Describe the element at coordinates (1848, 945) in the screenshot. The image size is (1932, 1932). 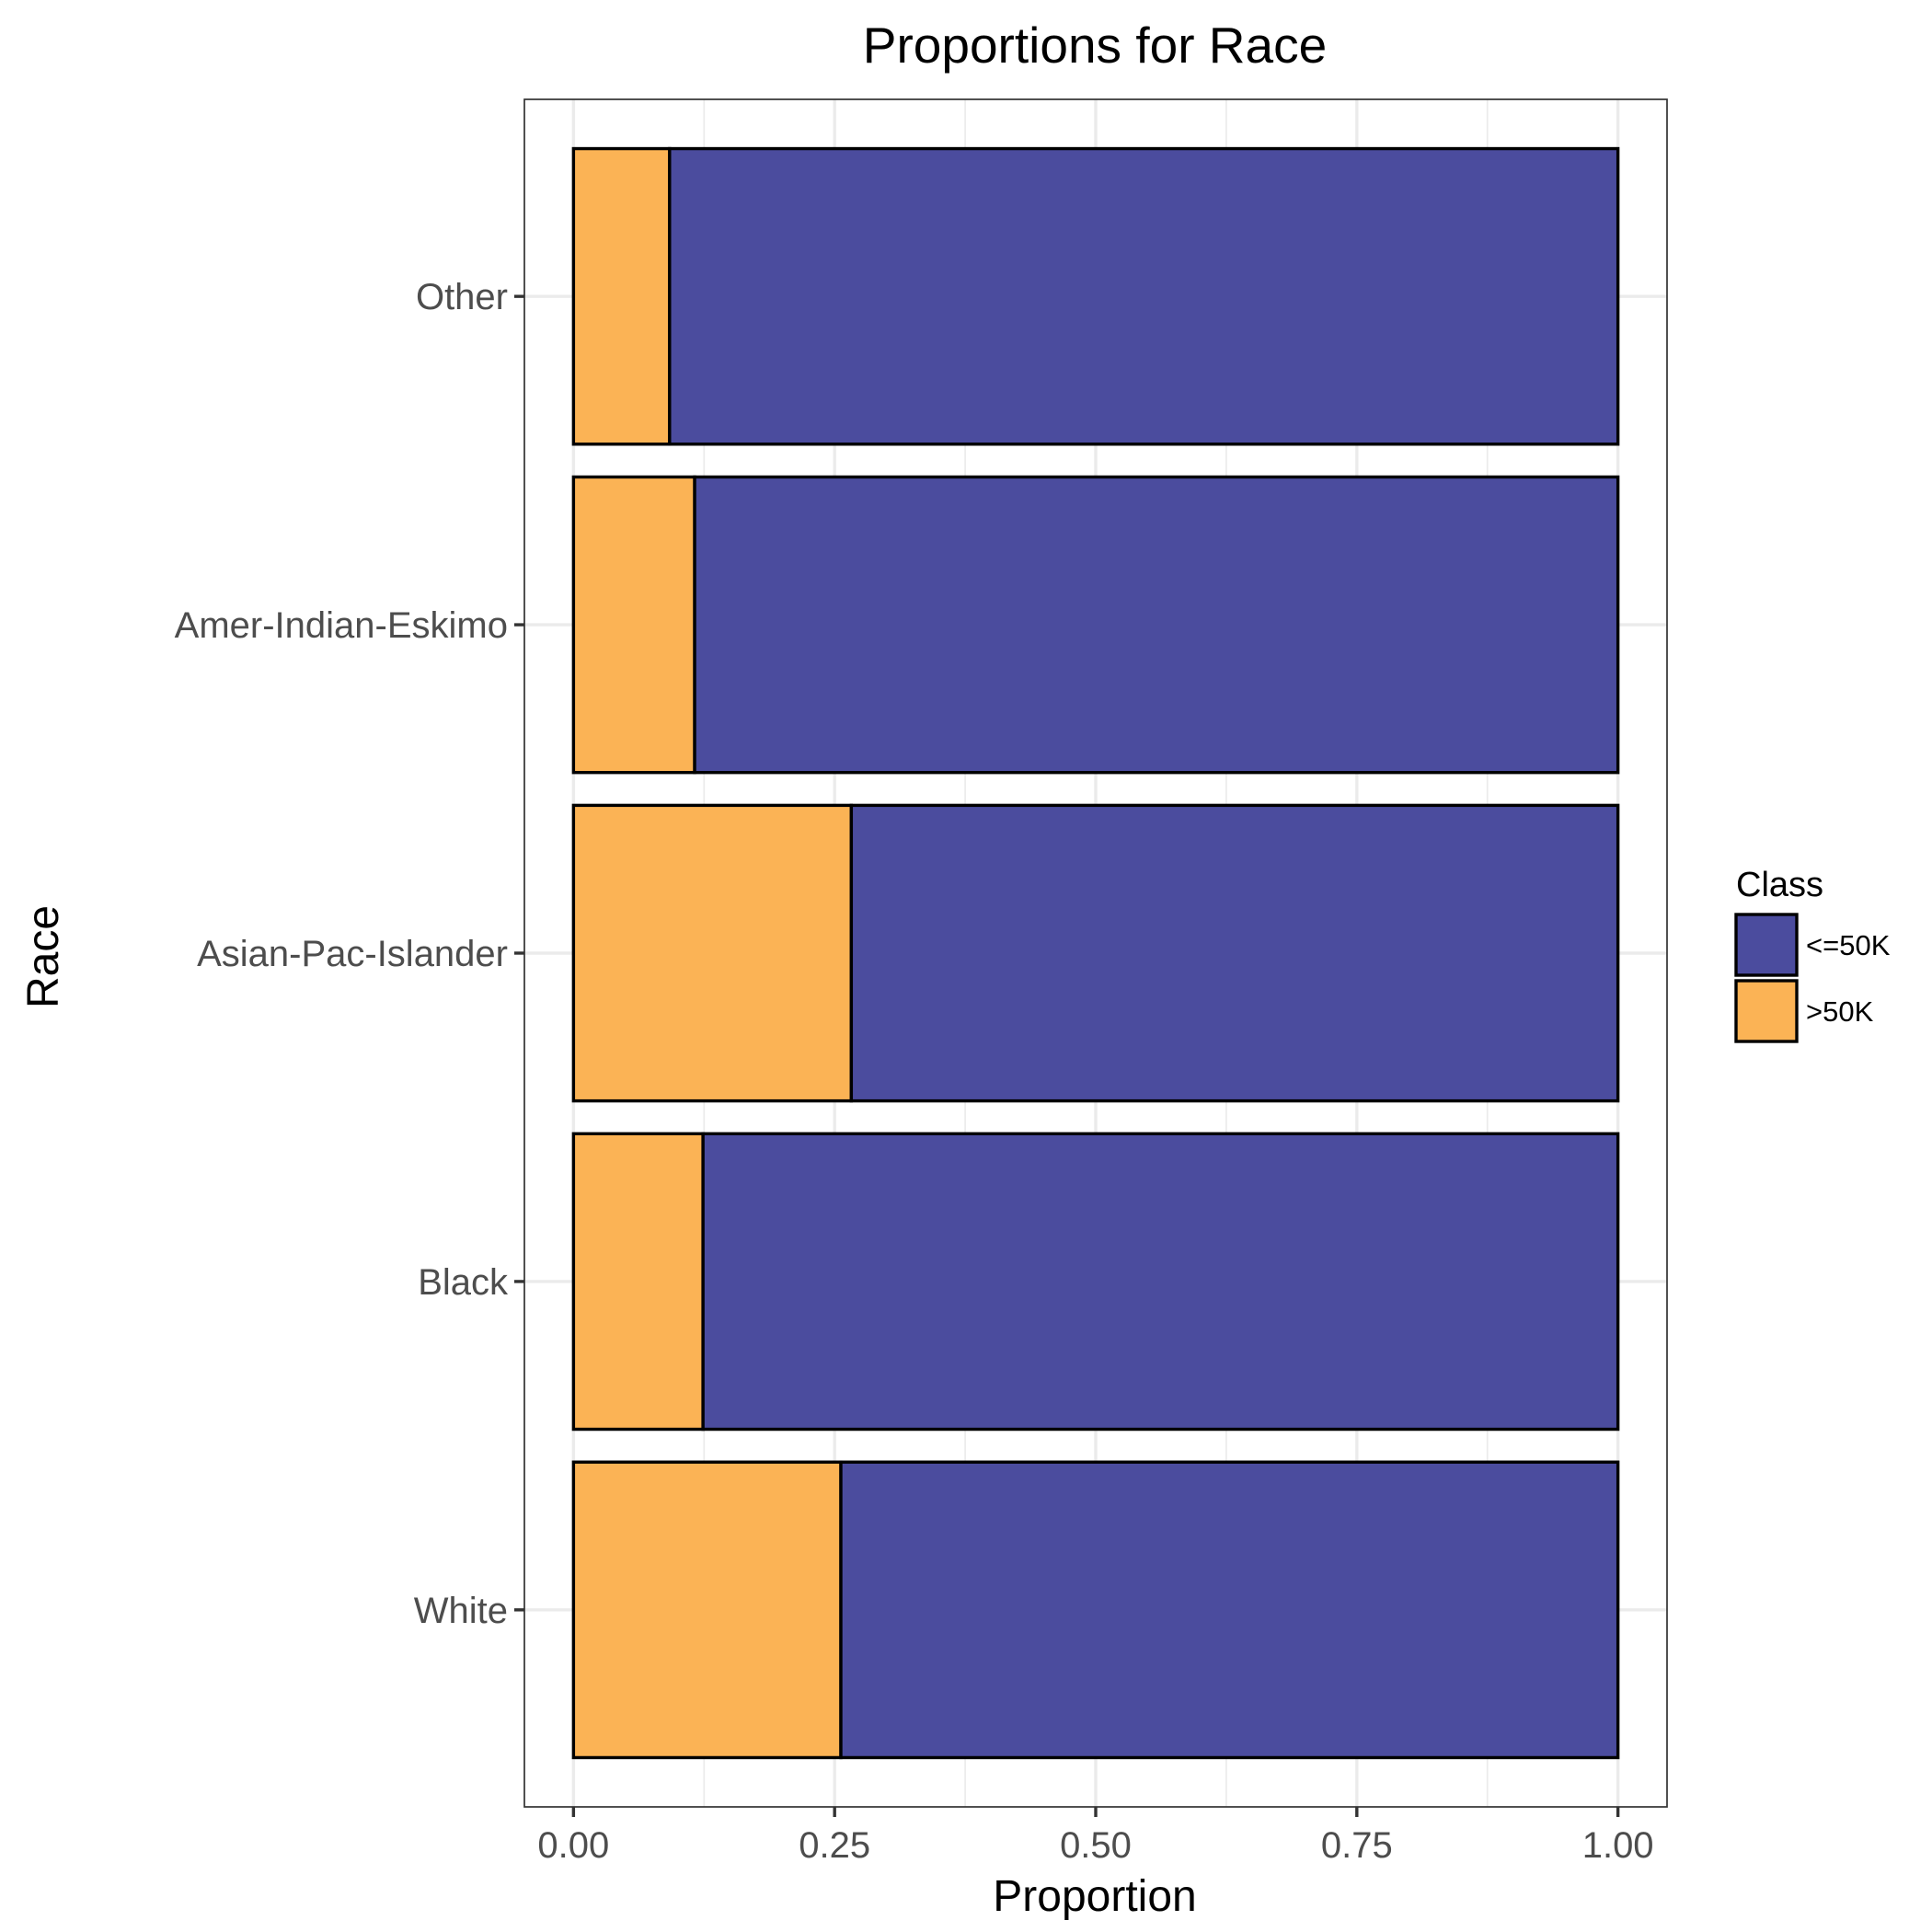
I see `legend-label: <=50K` at that location.